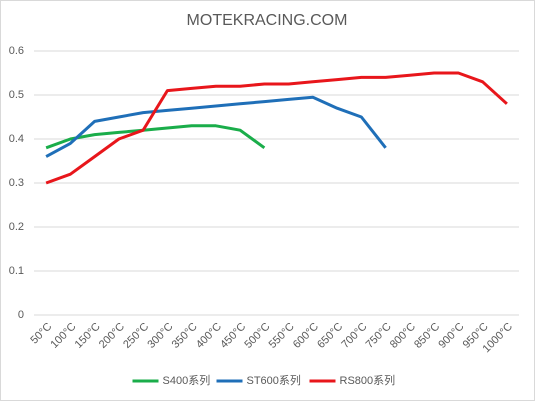  What do you see at coordinates (16, 183) in the screenshot?
I see `y-tick-label: 0.3` at bounding box center [16, 183].